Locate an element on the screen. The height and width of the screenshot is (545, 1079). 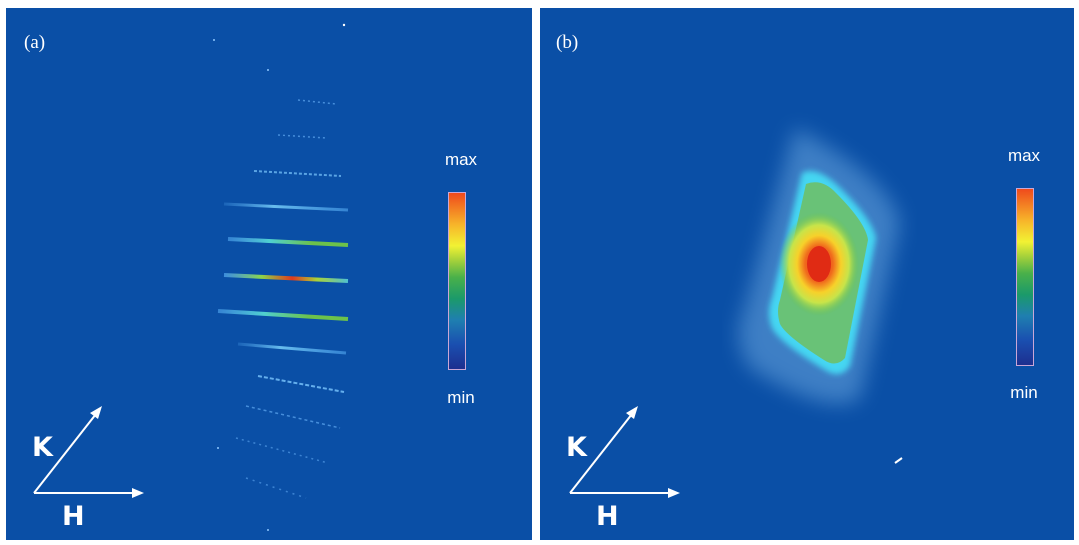
peak-shape is located at coordinates (820, 296).